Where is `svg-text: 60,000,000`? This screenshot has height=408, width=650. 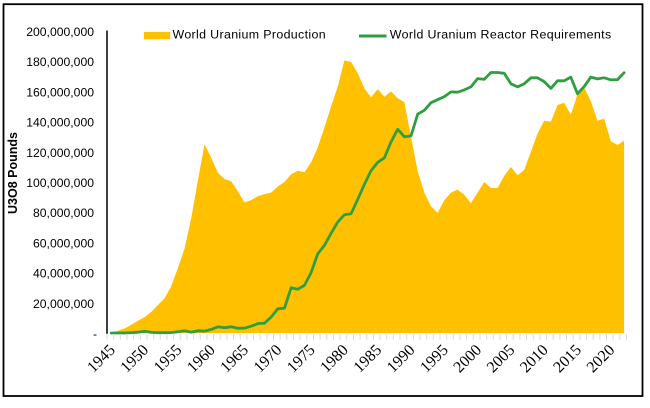 svg-text: 60,000,000 is located at coordinates (63, 243).